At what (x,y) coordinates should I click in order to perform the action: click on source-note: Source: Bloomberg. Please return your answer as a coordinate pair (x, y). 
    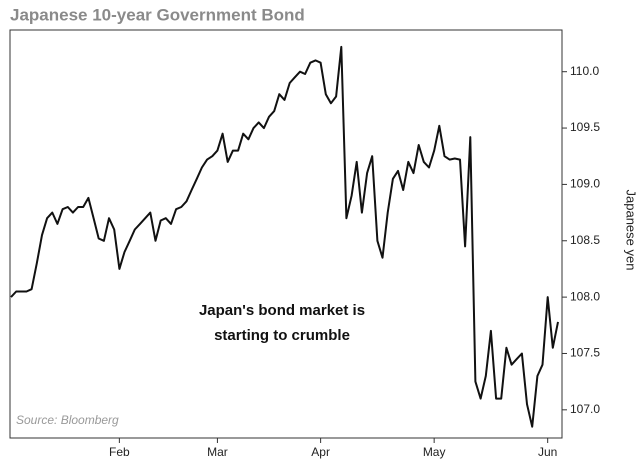
    Looking at the image, I should click on (67, 420).